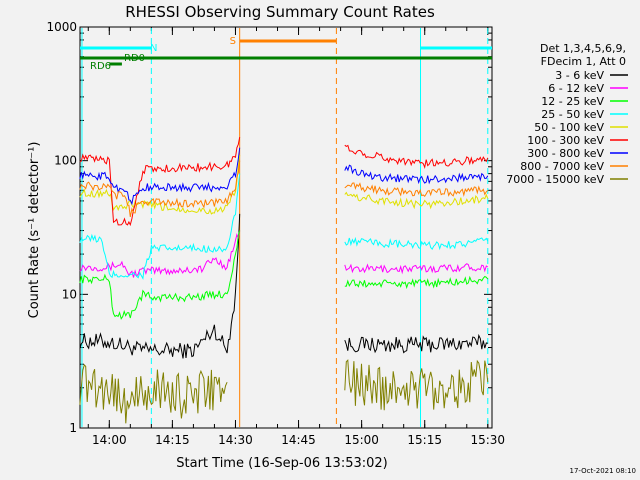 The image size is (640, 480). I want to click on x-tick-label: 14:15, so click(172, 440).